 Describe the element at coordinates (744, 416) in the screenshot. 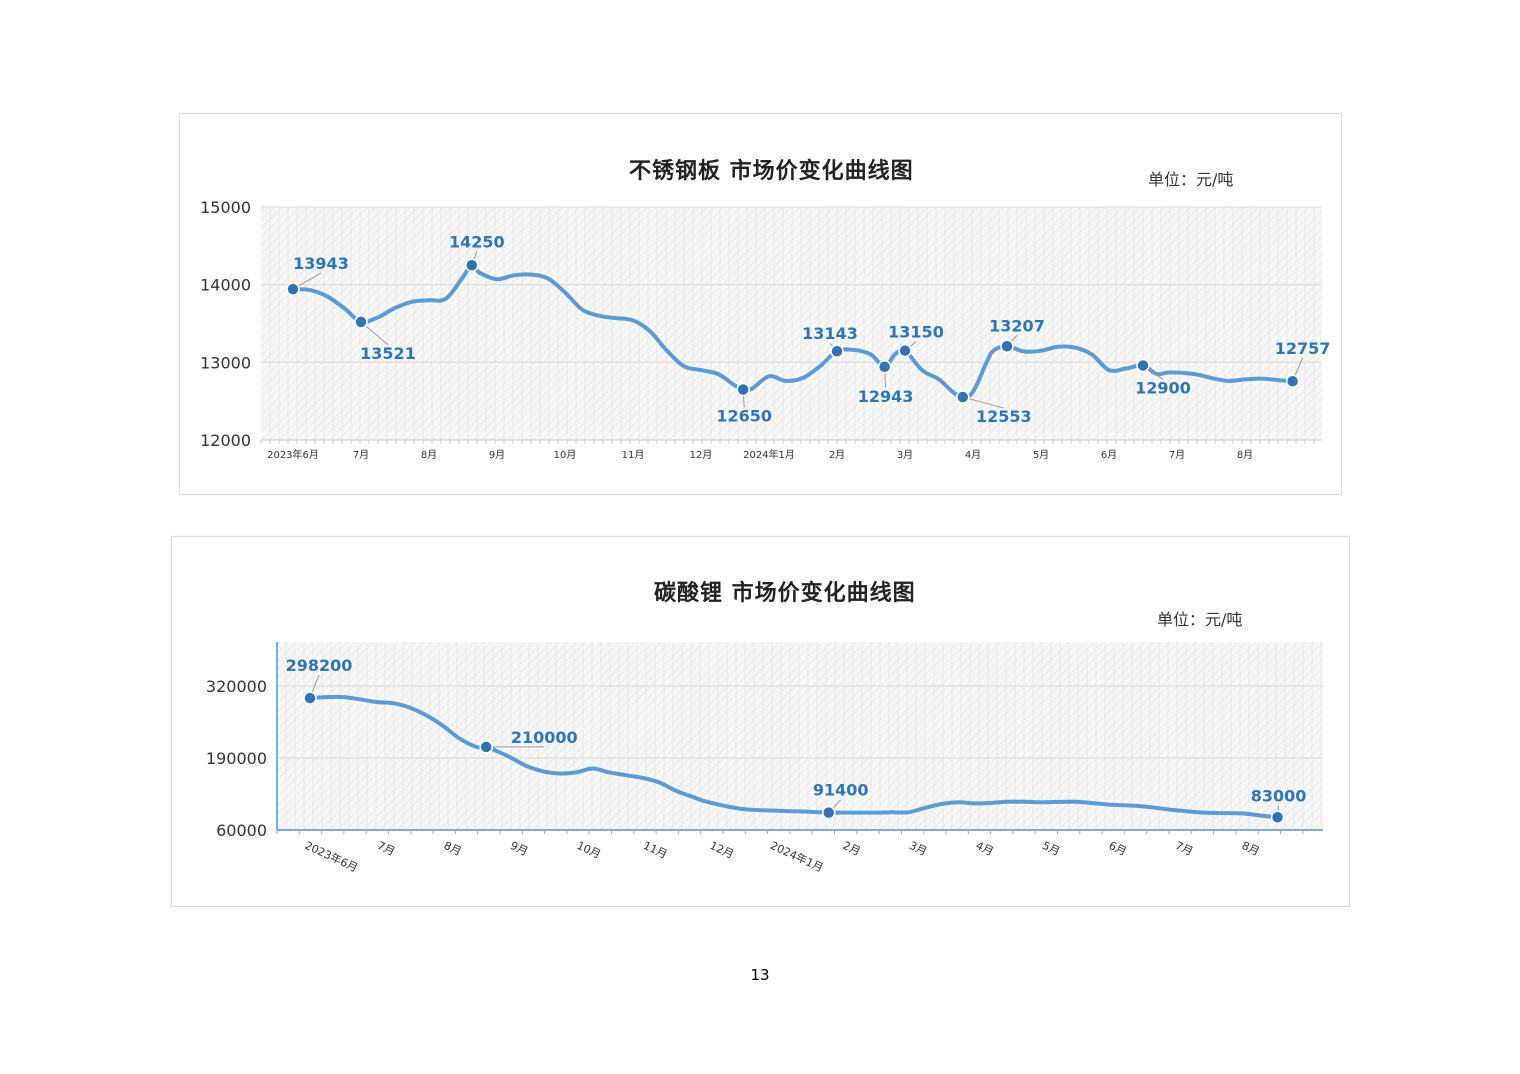

I see `data-label: 12650` at that location.